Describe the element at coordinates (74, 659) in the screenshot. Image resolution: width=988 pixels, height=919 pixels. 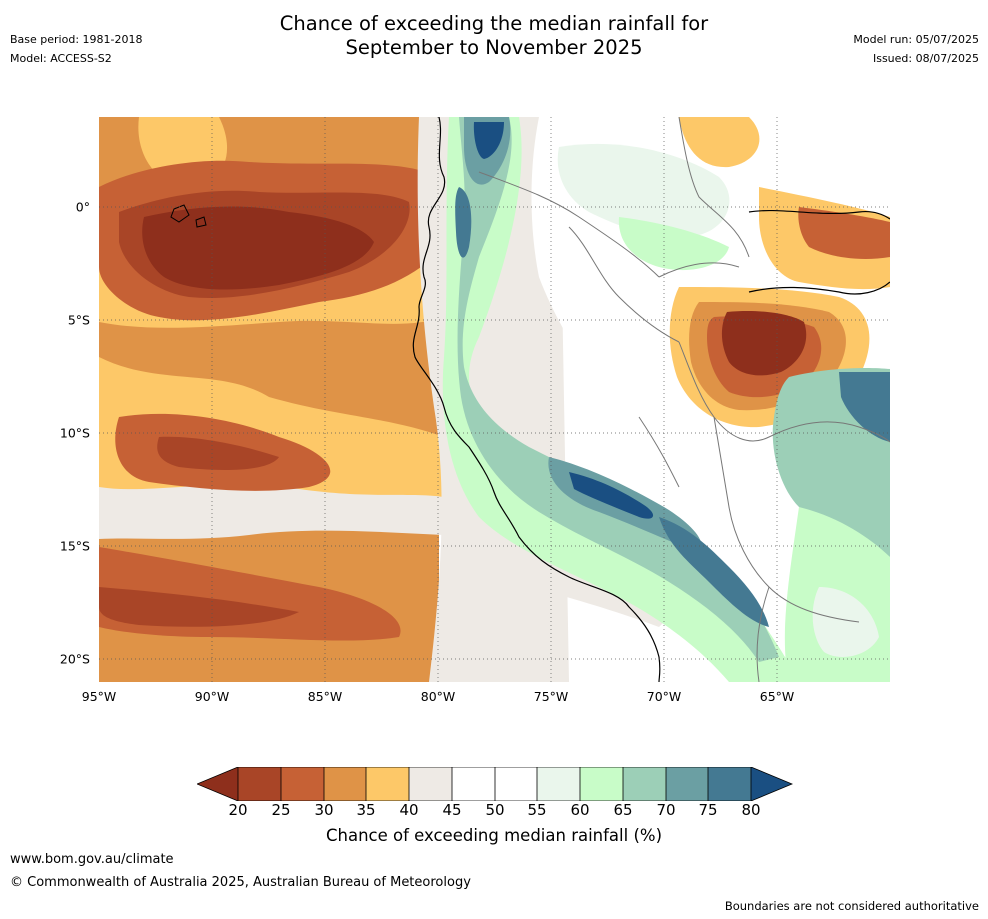
I see `lat-label-20s: 20°S` at that location.